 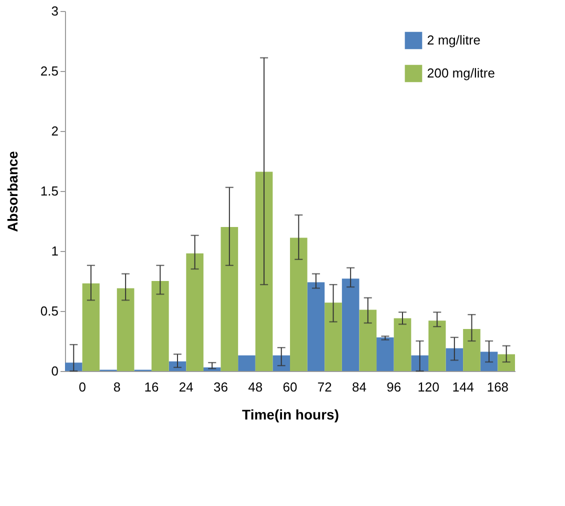 What do you see at coordinates (394, 387) in the screenshot?
I see `x-tick-label: 96` at bounding box center [394, 387].